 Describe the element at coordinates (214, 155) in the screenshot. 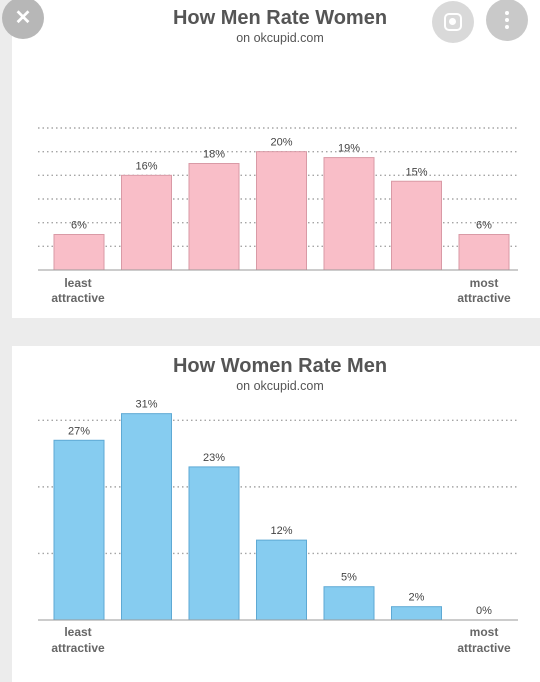

I see `data-label-3: 18%` at that location.